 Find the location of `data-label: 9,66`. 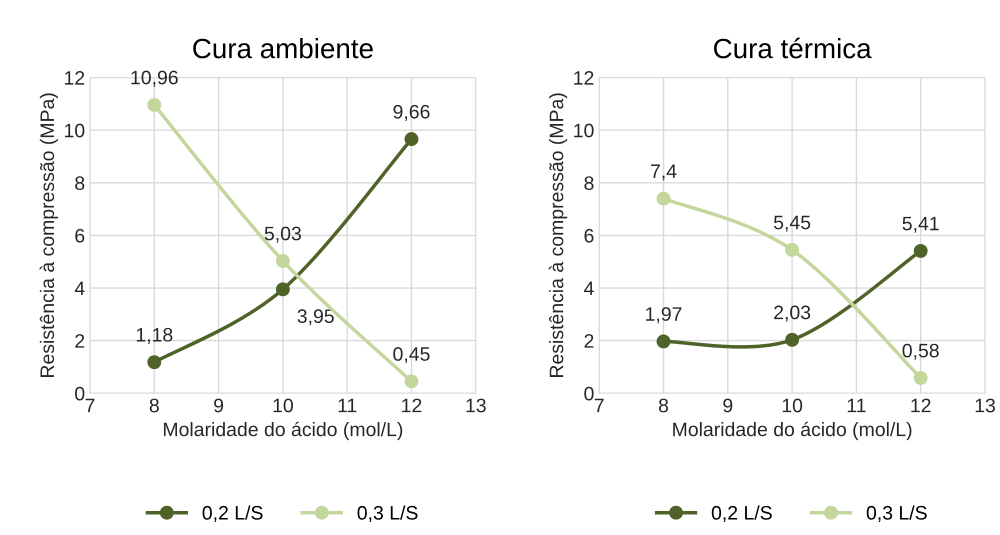

data-label: 9,66 is located at coordinates (411, 112).